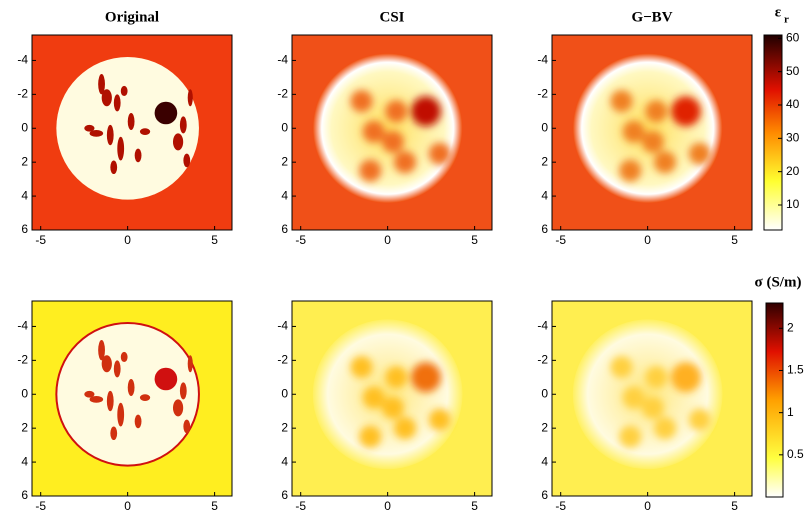 This screenshot has height=517, width=808. I want to click on colorbar-tick-label: 2, so click(790, 327).